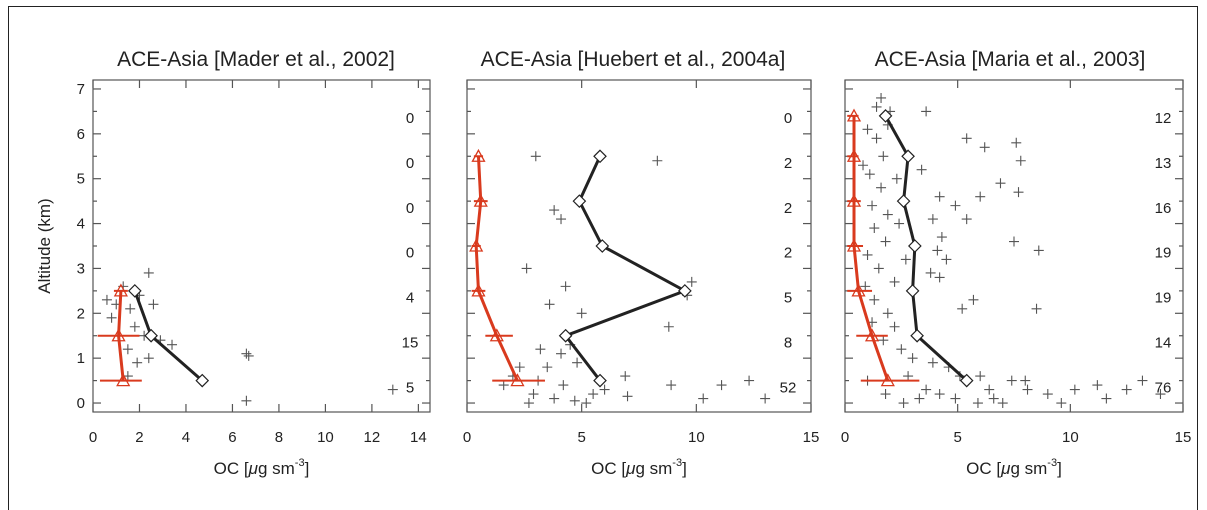 The height and width of the screenshot is (510, 1207). I want to click on y-tick-label: 5, so click(81, 179).